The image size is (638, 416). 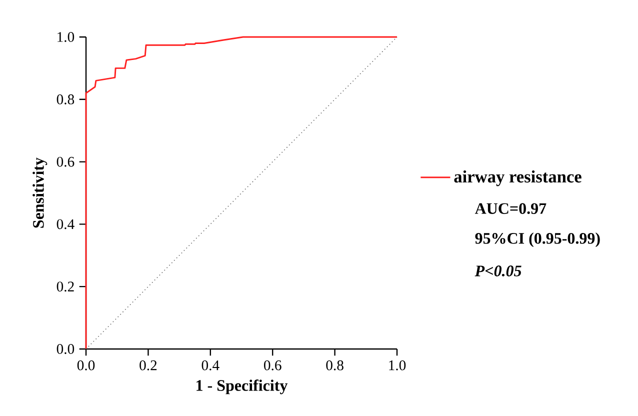 I want to click on y-axis-title: Sensitivity, so click(x=40, y=193).